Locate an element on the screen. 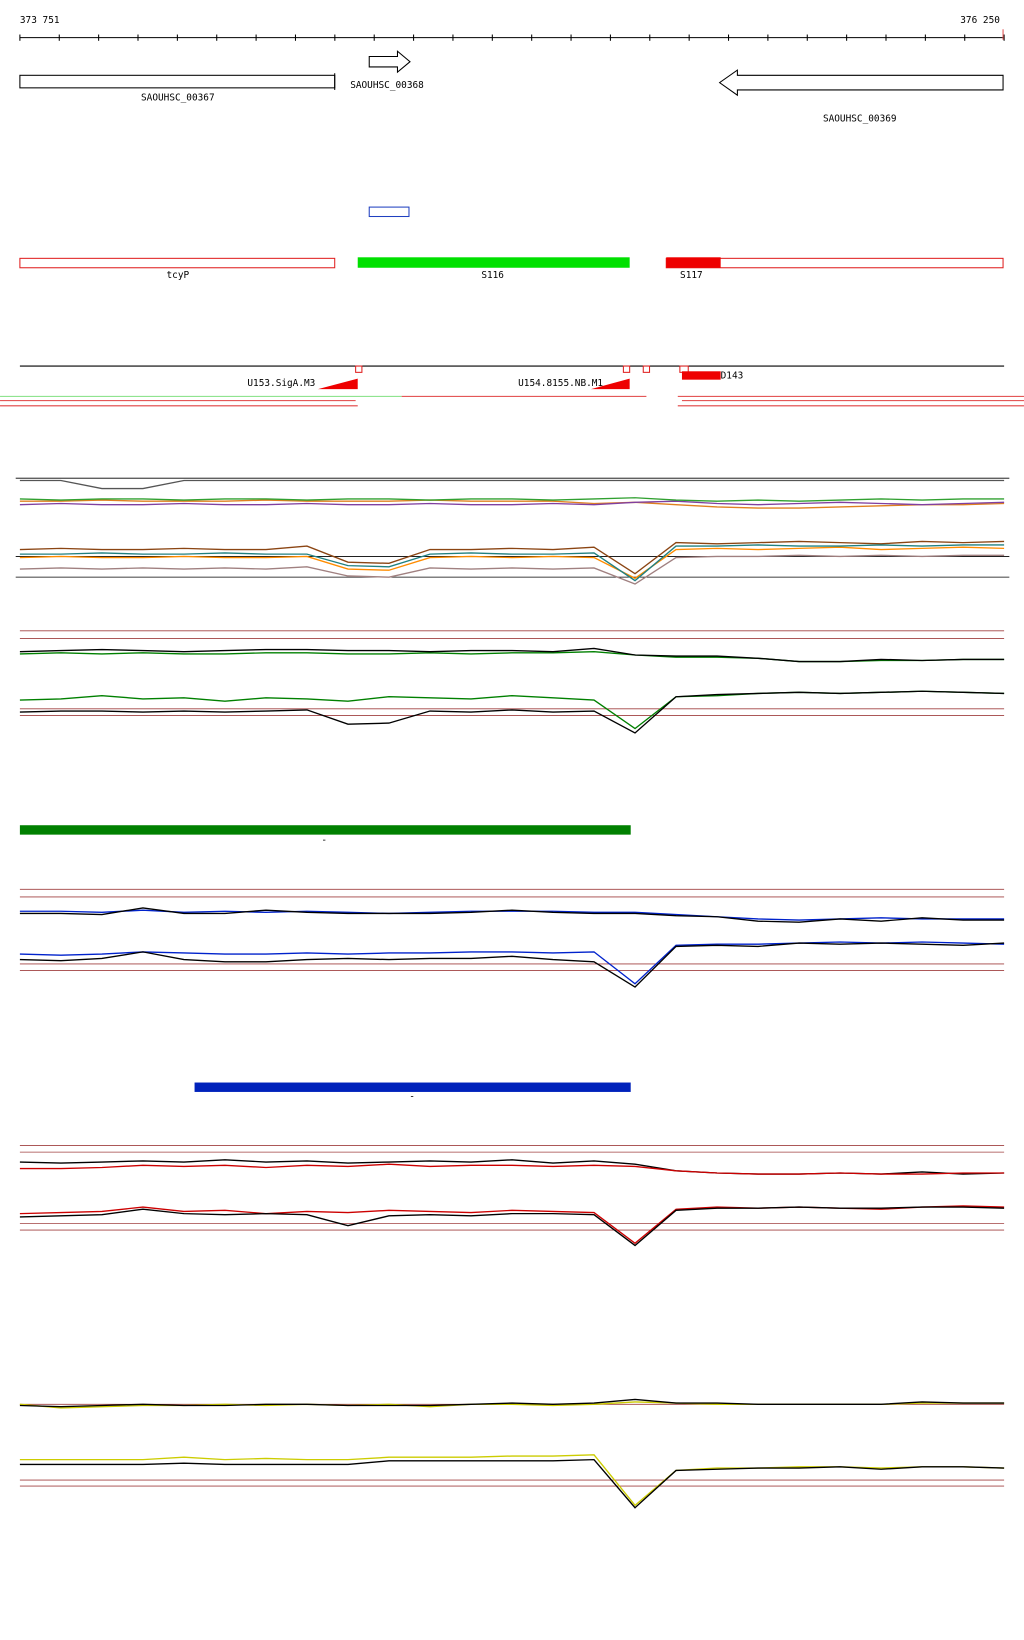 The height and width of the screenshot is (1640, 1024). feature-label: S117 is located at coordinates (691, 275).